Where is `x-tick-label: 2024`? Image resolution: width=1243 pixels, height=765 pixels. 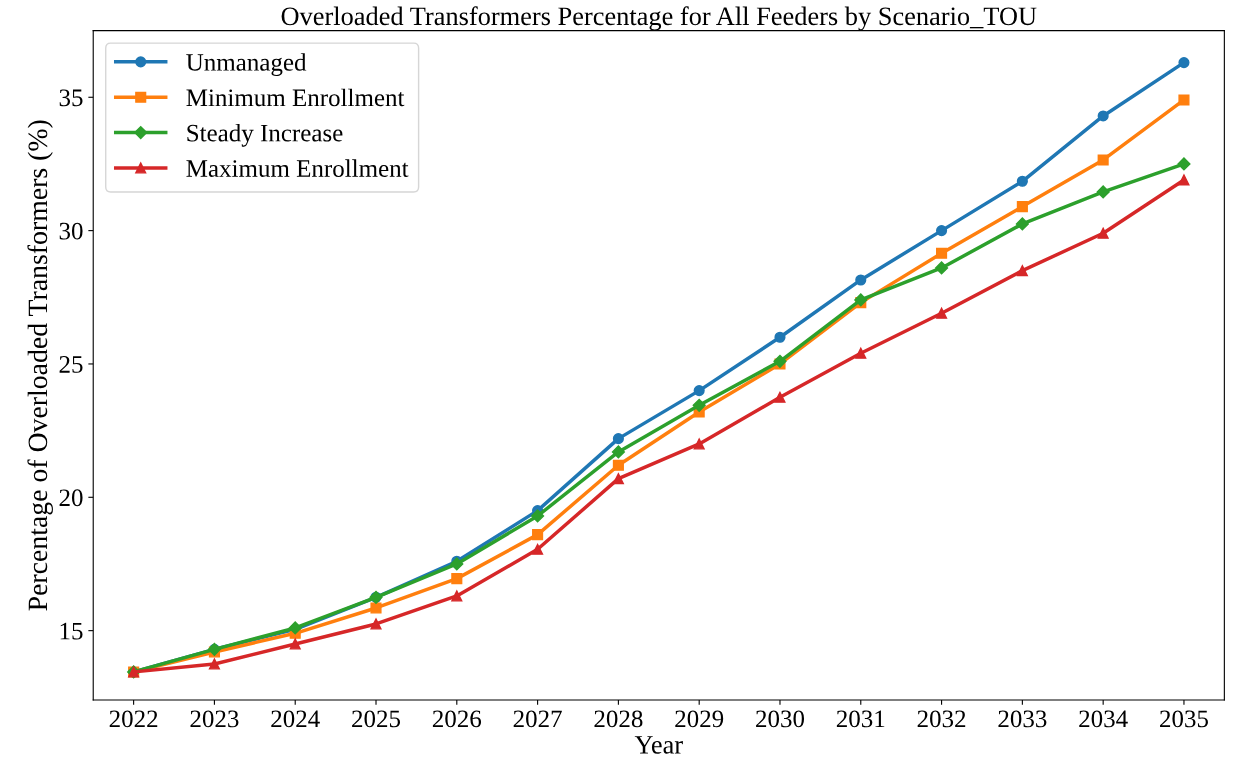 x-tick-label: 2024 is located at coordinates (295, 719).